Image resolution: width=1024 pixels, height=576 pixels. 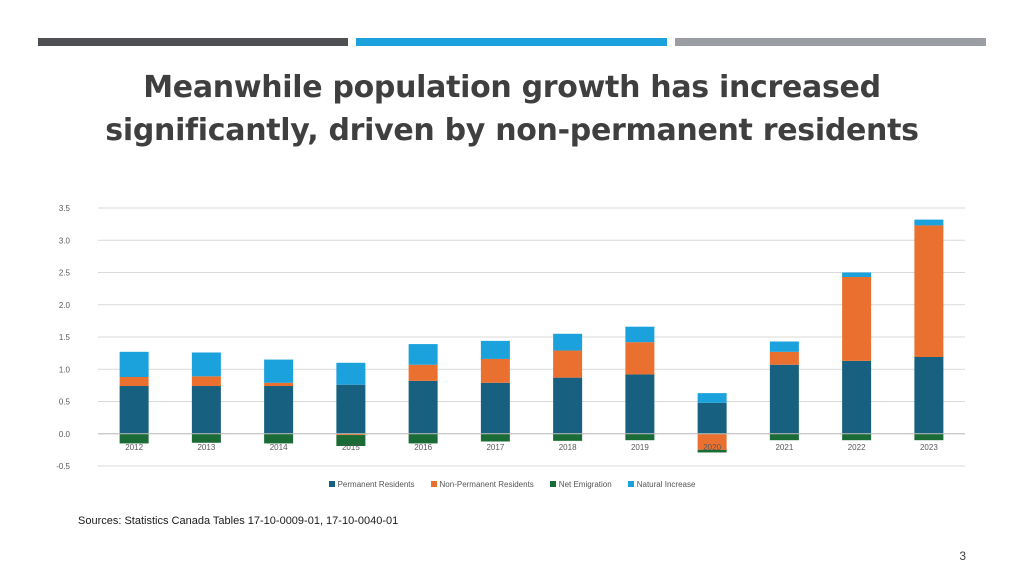 I want to click on bar-segment-permanent-residents-2015, so click(x=351, y=409).